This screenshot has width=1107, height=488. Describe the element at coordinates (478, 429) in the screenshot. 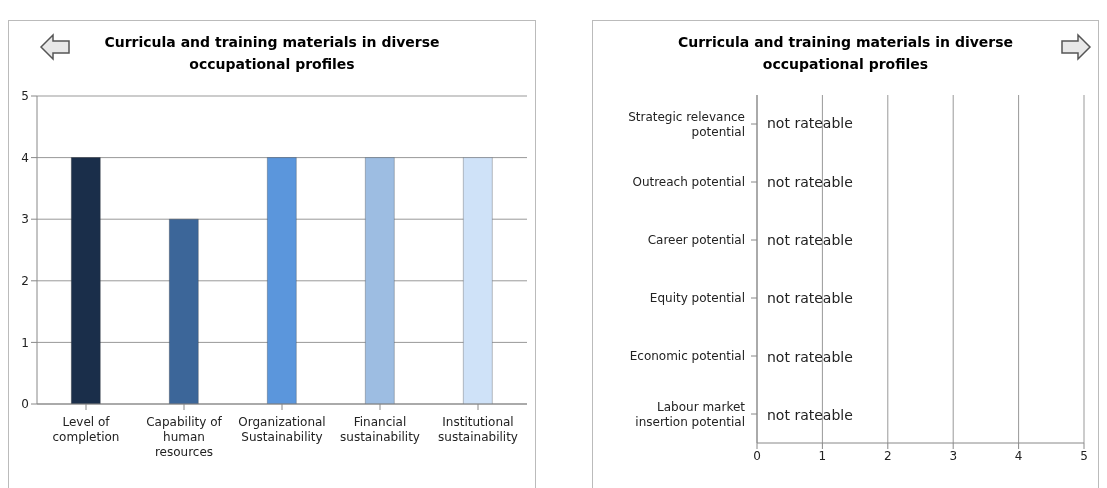

I see `x-tick-label: Institutional sustainability` at that location.